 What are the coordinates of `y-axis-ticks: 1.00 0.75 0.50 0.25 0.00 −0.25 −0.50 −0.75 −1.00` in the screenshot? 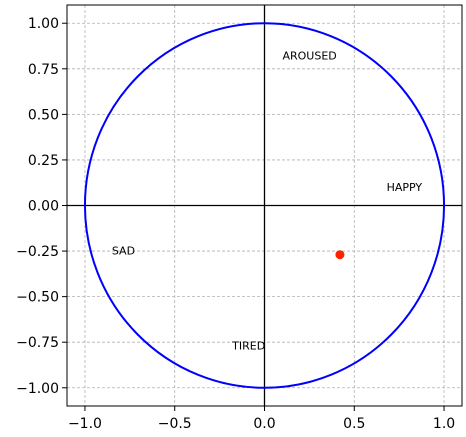 It's located at (41, 206).